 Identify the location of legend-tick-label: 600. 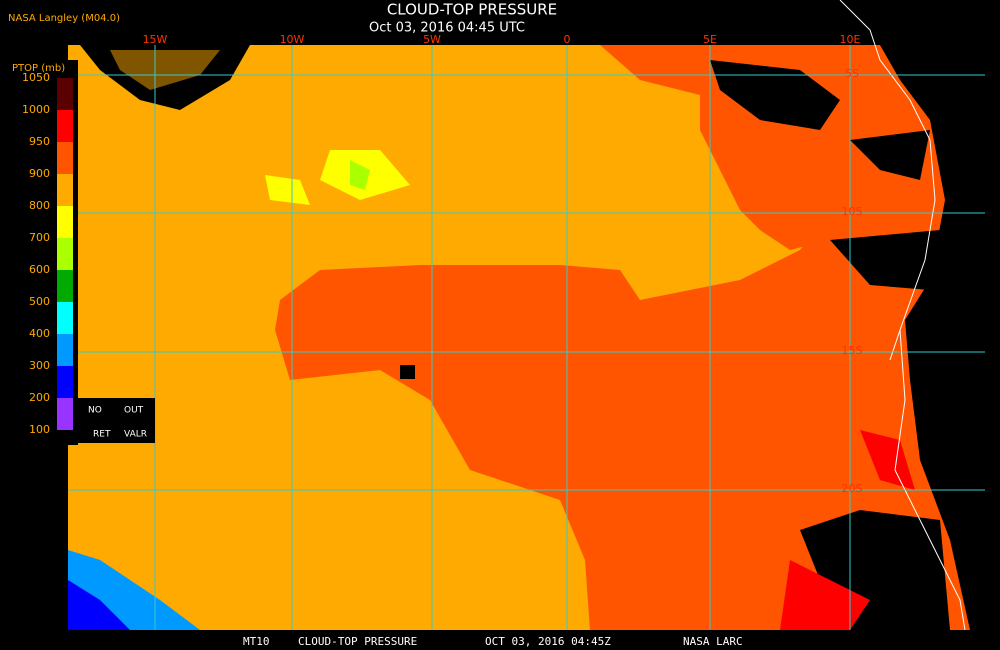
(39, 269).